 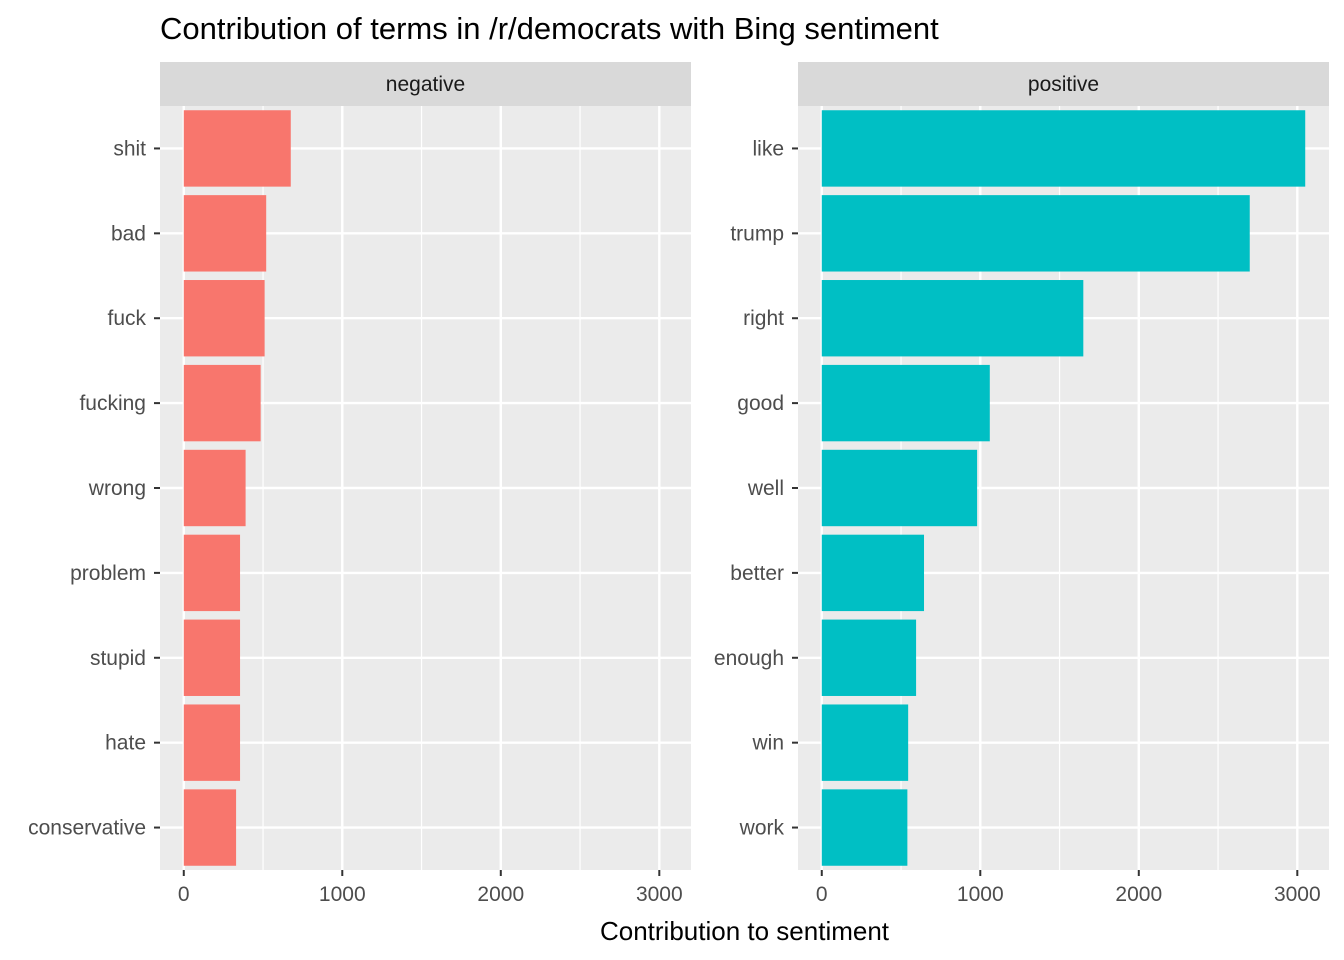 What do you see at coordinates (212, 573) in the screenshot?
I see `bar-problem` at bounding box center [212, 573].